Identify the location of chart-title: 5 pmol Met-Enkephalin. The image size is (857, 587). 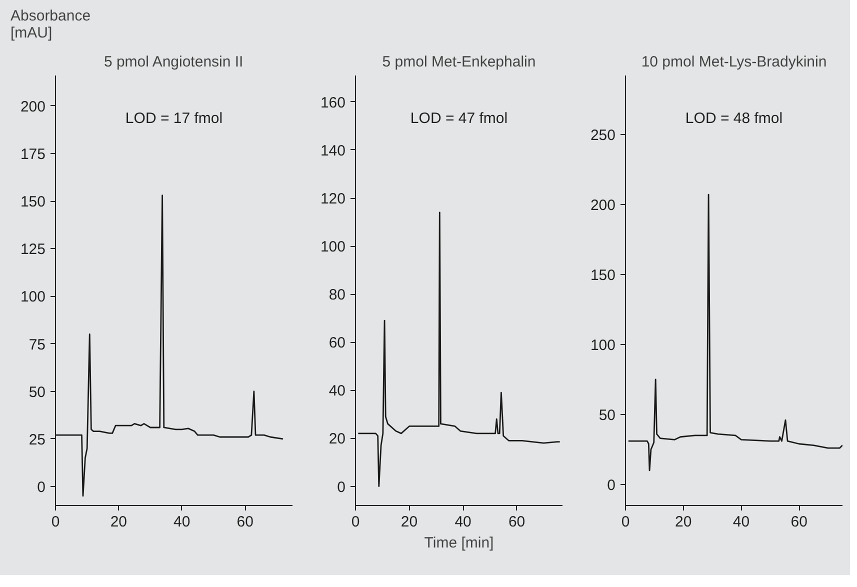
(459, 62).